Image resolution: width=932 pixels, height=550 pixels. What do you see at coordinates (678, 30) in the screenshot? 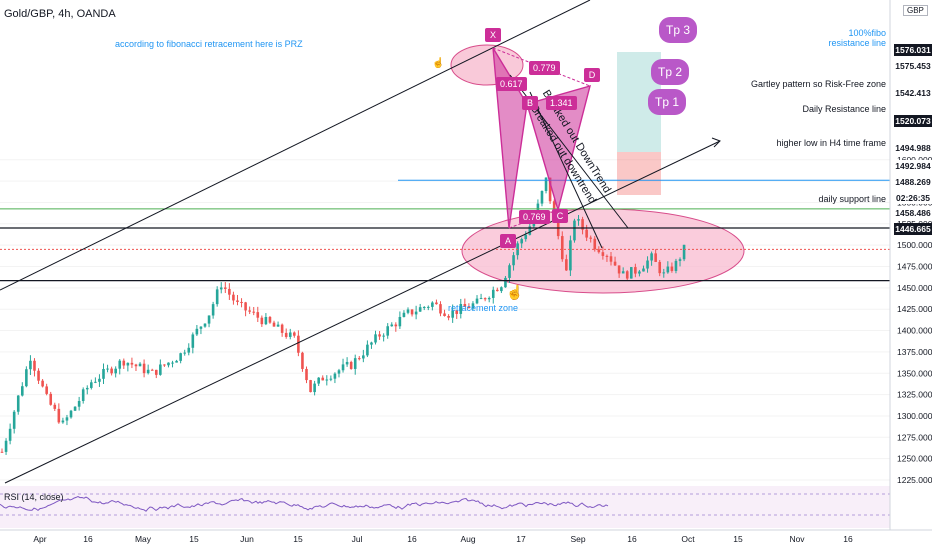
I see `tp3-badge: Tp 3` at bounding box center [678, 30].